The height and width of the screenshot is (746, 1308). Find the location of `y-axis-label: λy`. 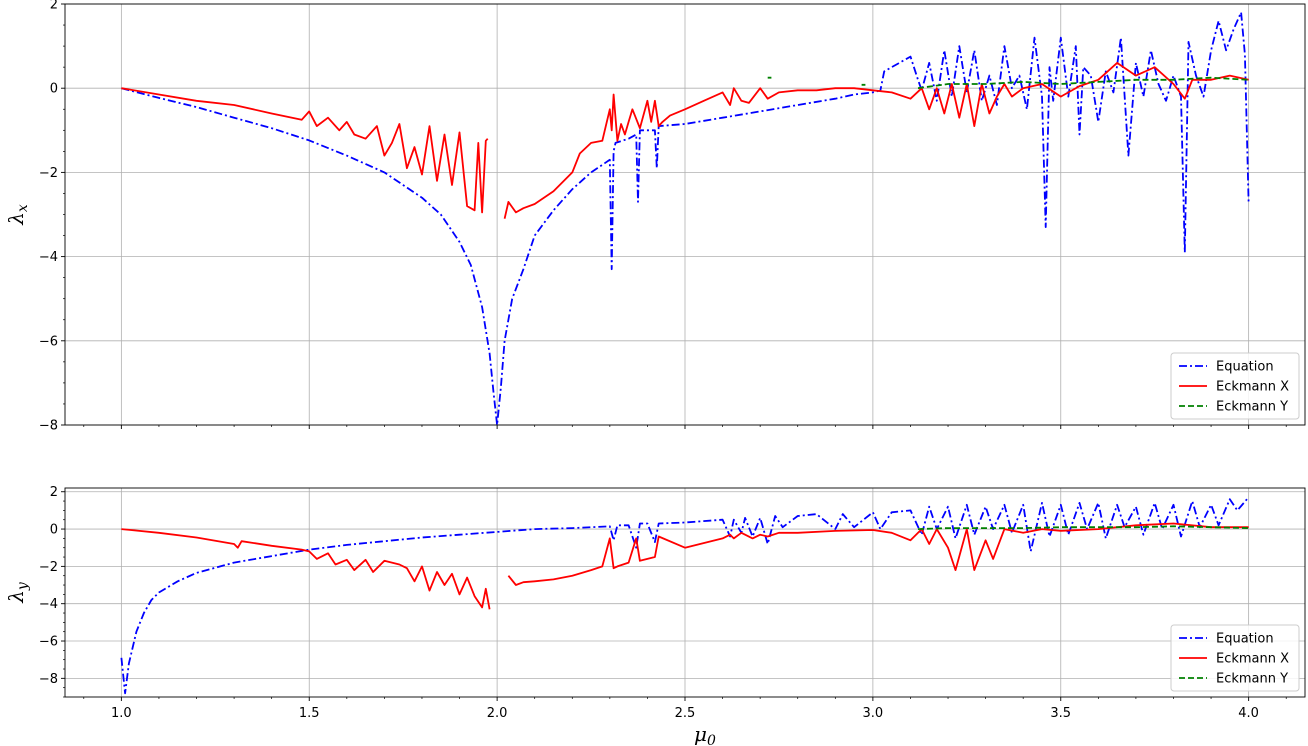

y-axis-label: λy is located at coordinates (17, 592).